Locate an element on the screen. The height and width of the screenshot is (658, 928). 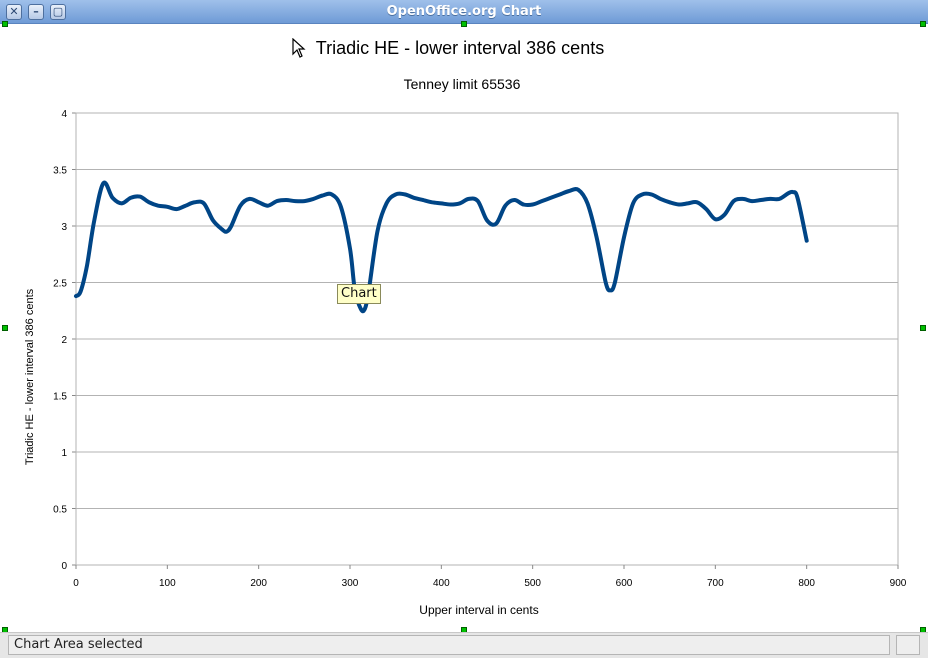
x-tick-label: 500 is located at coordinates (532, 583).